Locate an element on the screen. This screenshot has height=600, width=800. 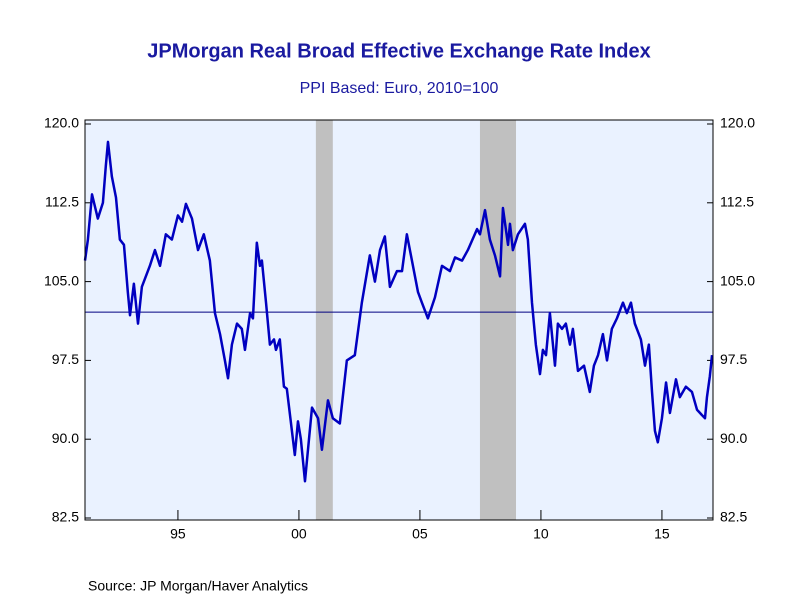
chart-subtitle: PPI Based: Euro, 2010=100 is located at coordinates (399, 88).